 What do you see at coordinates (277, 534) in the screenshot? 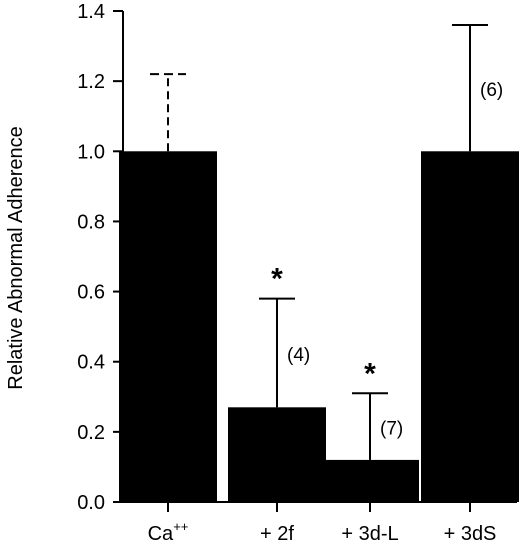
I see `x-category-label: + 2f` at bounding box center [277, 534].